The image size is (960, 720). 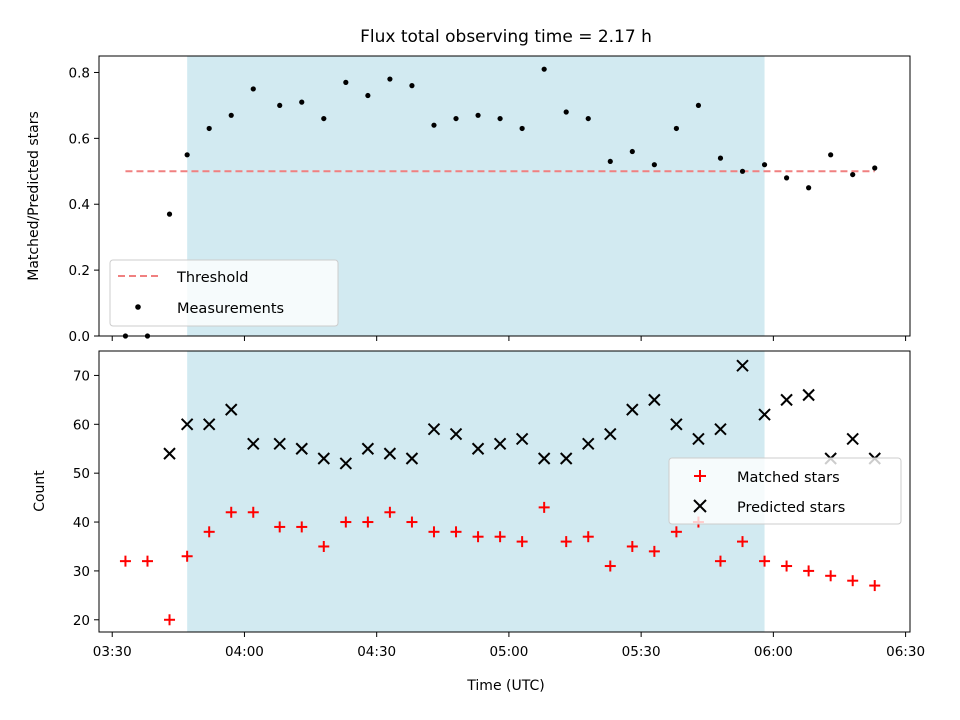 What do you see at coordinates (81, 572) in the screenshot?
I see `bottom-ytick-label: 30` at bounding box center [81, 572].